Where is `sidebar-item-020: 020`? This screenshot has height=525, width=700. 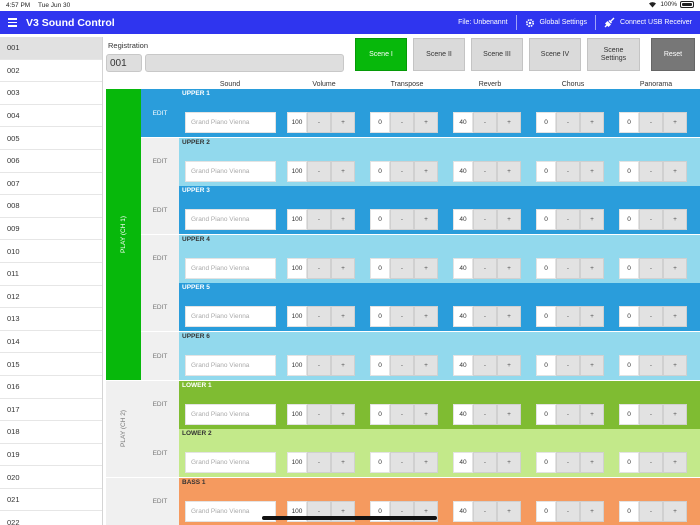
sidebar-item-020: 020 is located at coordinates (51, 477).